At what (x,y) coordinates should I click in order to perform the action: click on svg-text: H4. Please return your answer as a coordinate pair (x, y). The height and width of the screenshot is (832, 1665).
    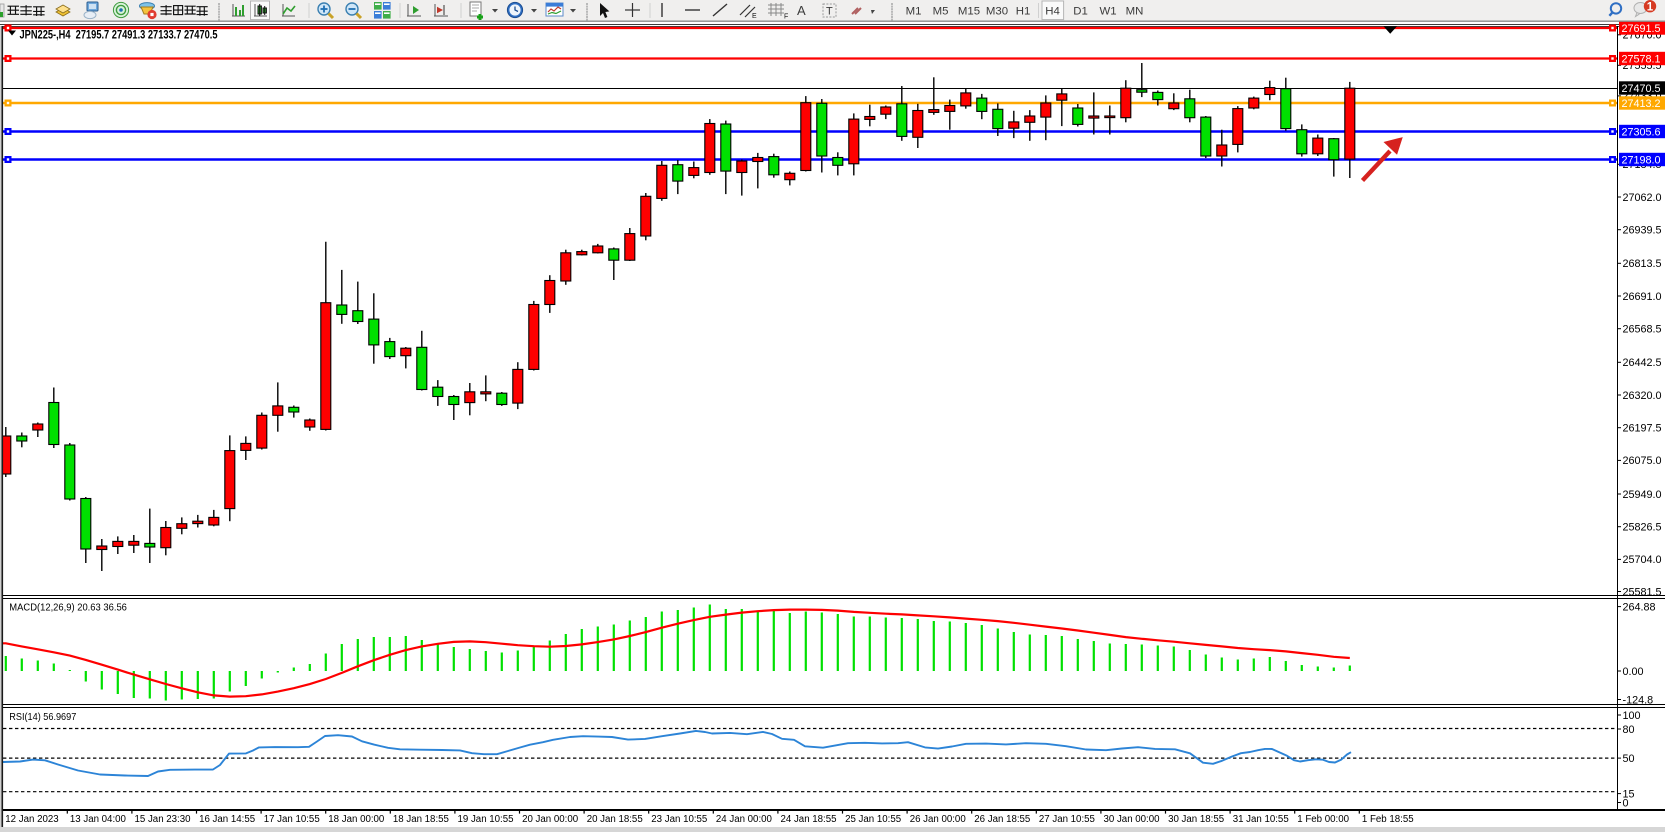
    Looking at the image, I should click on (1052, 12).